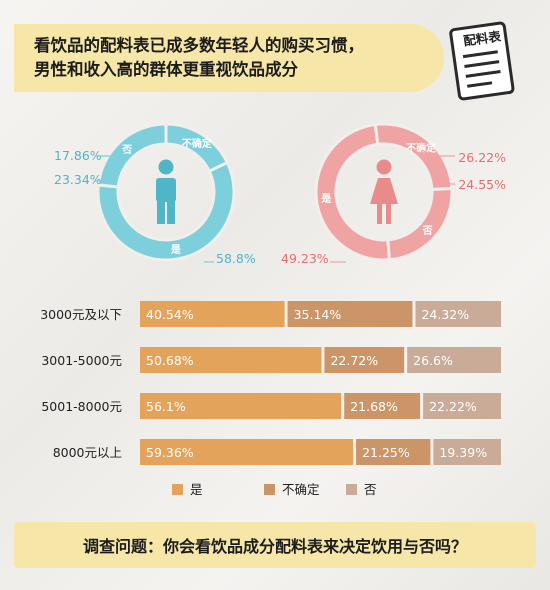 This screenshot has height=590, width=550. I want to click on bar-value-label-0-1: 35.14%, so click(318, 314).